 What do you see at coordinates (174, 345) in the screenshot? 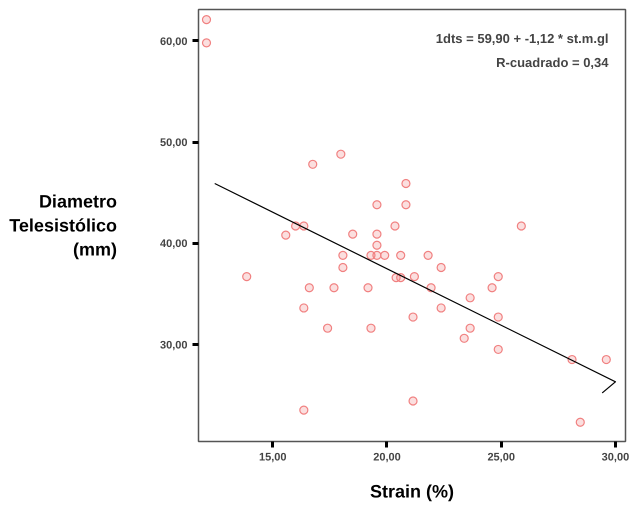
I see `y-tick-label: 30,00` at bounding box center [174, 345].